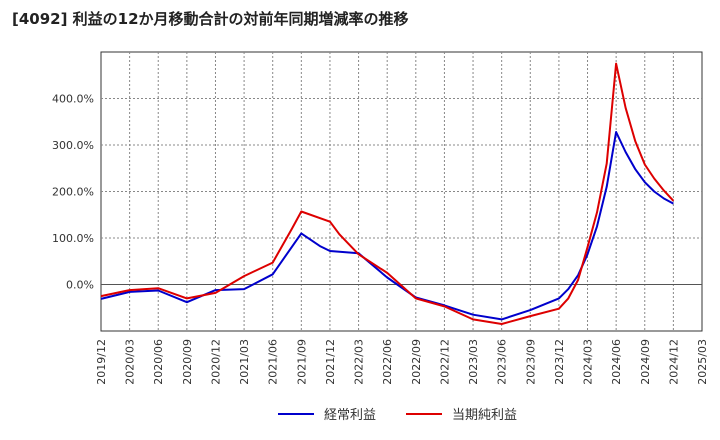  What do you see at coordinates (158, 362) in the screenshot?
I see `x-tick-label: 2020/06` at bounding box center [158, 362].